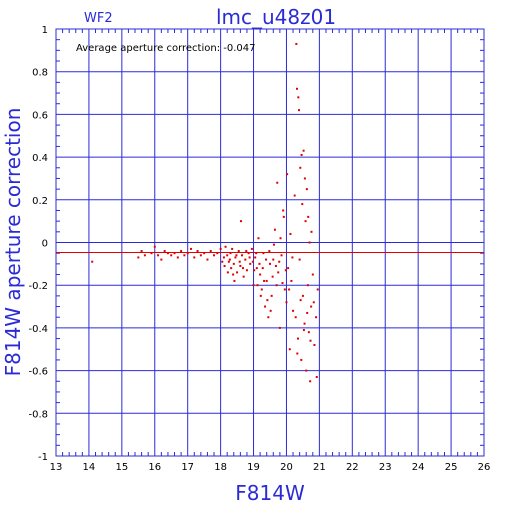  I want to click on x-tick-label: 23, so click(385, 467).